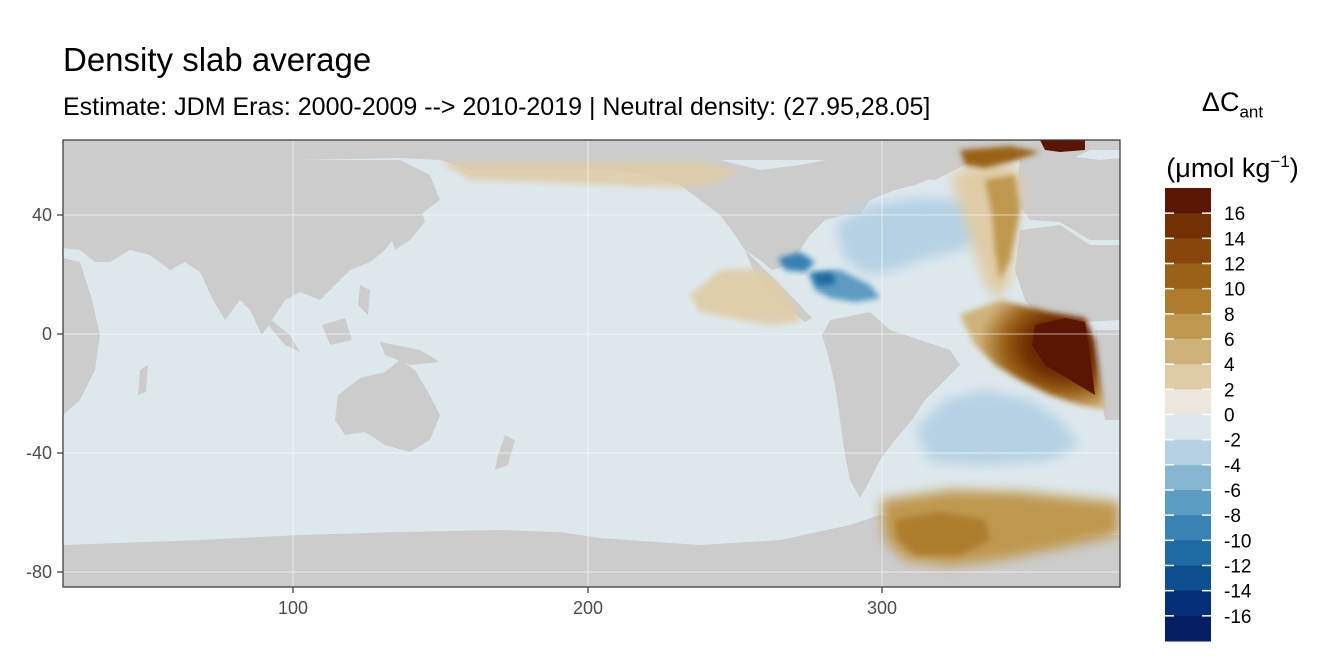  Describe the element at coordinates (39, 572) in the screenshot. I see `y-tick-label: -80` at that location.